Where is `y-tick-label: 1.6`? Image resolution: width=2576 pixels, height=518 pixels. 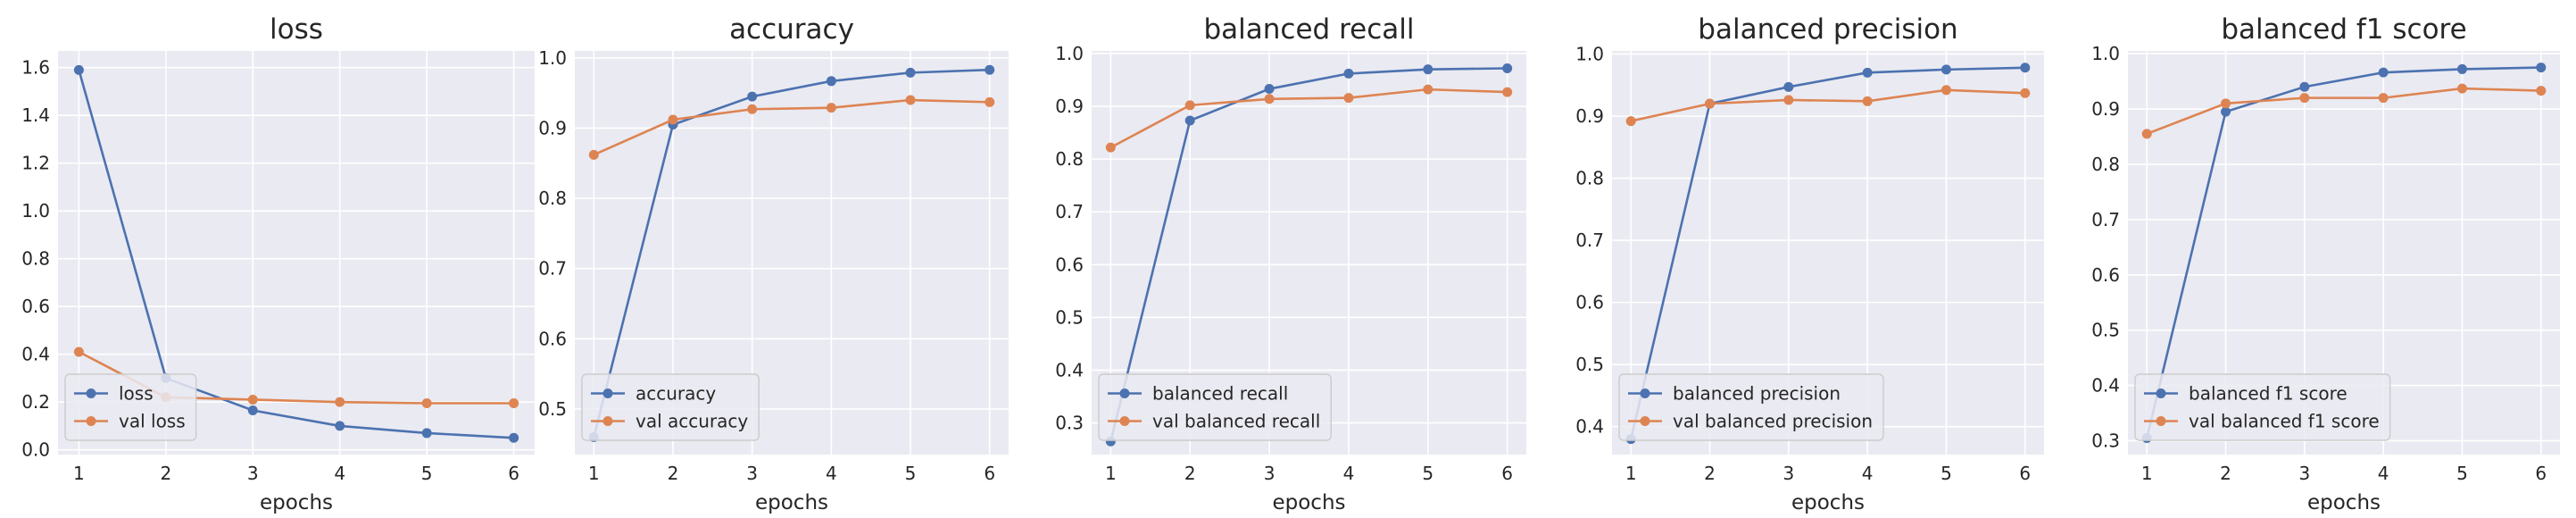 y-tick-label: 1.6 is located at coordinates (35, 68).